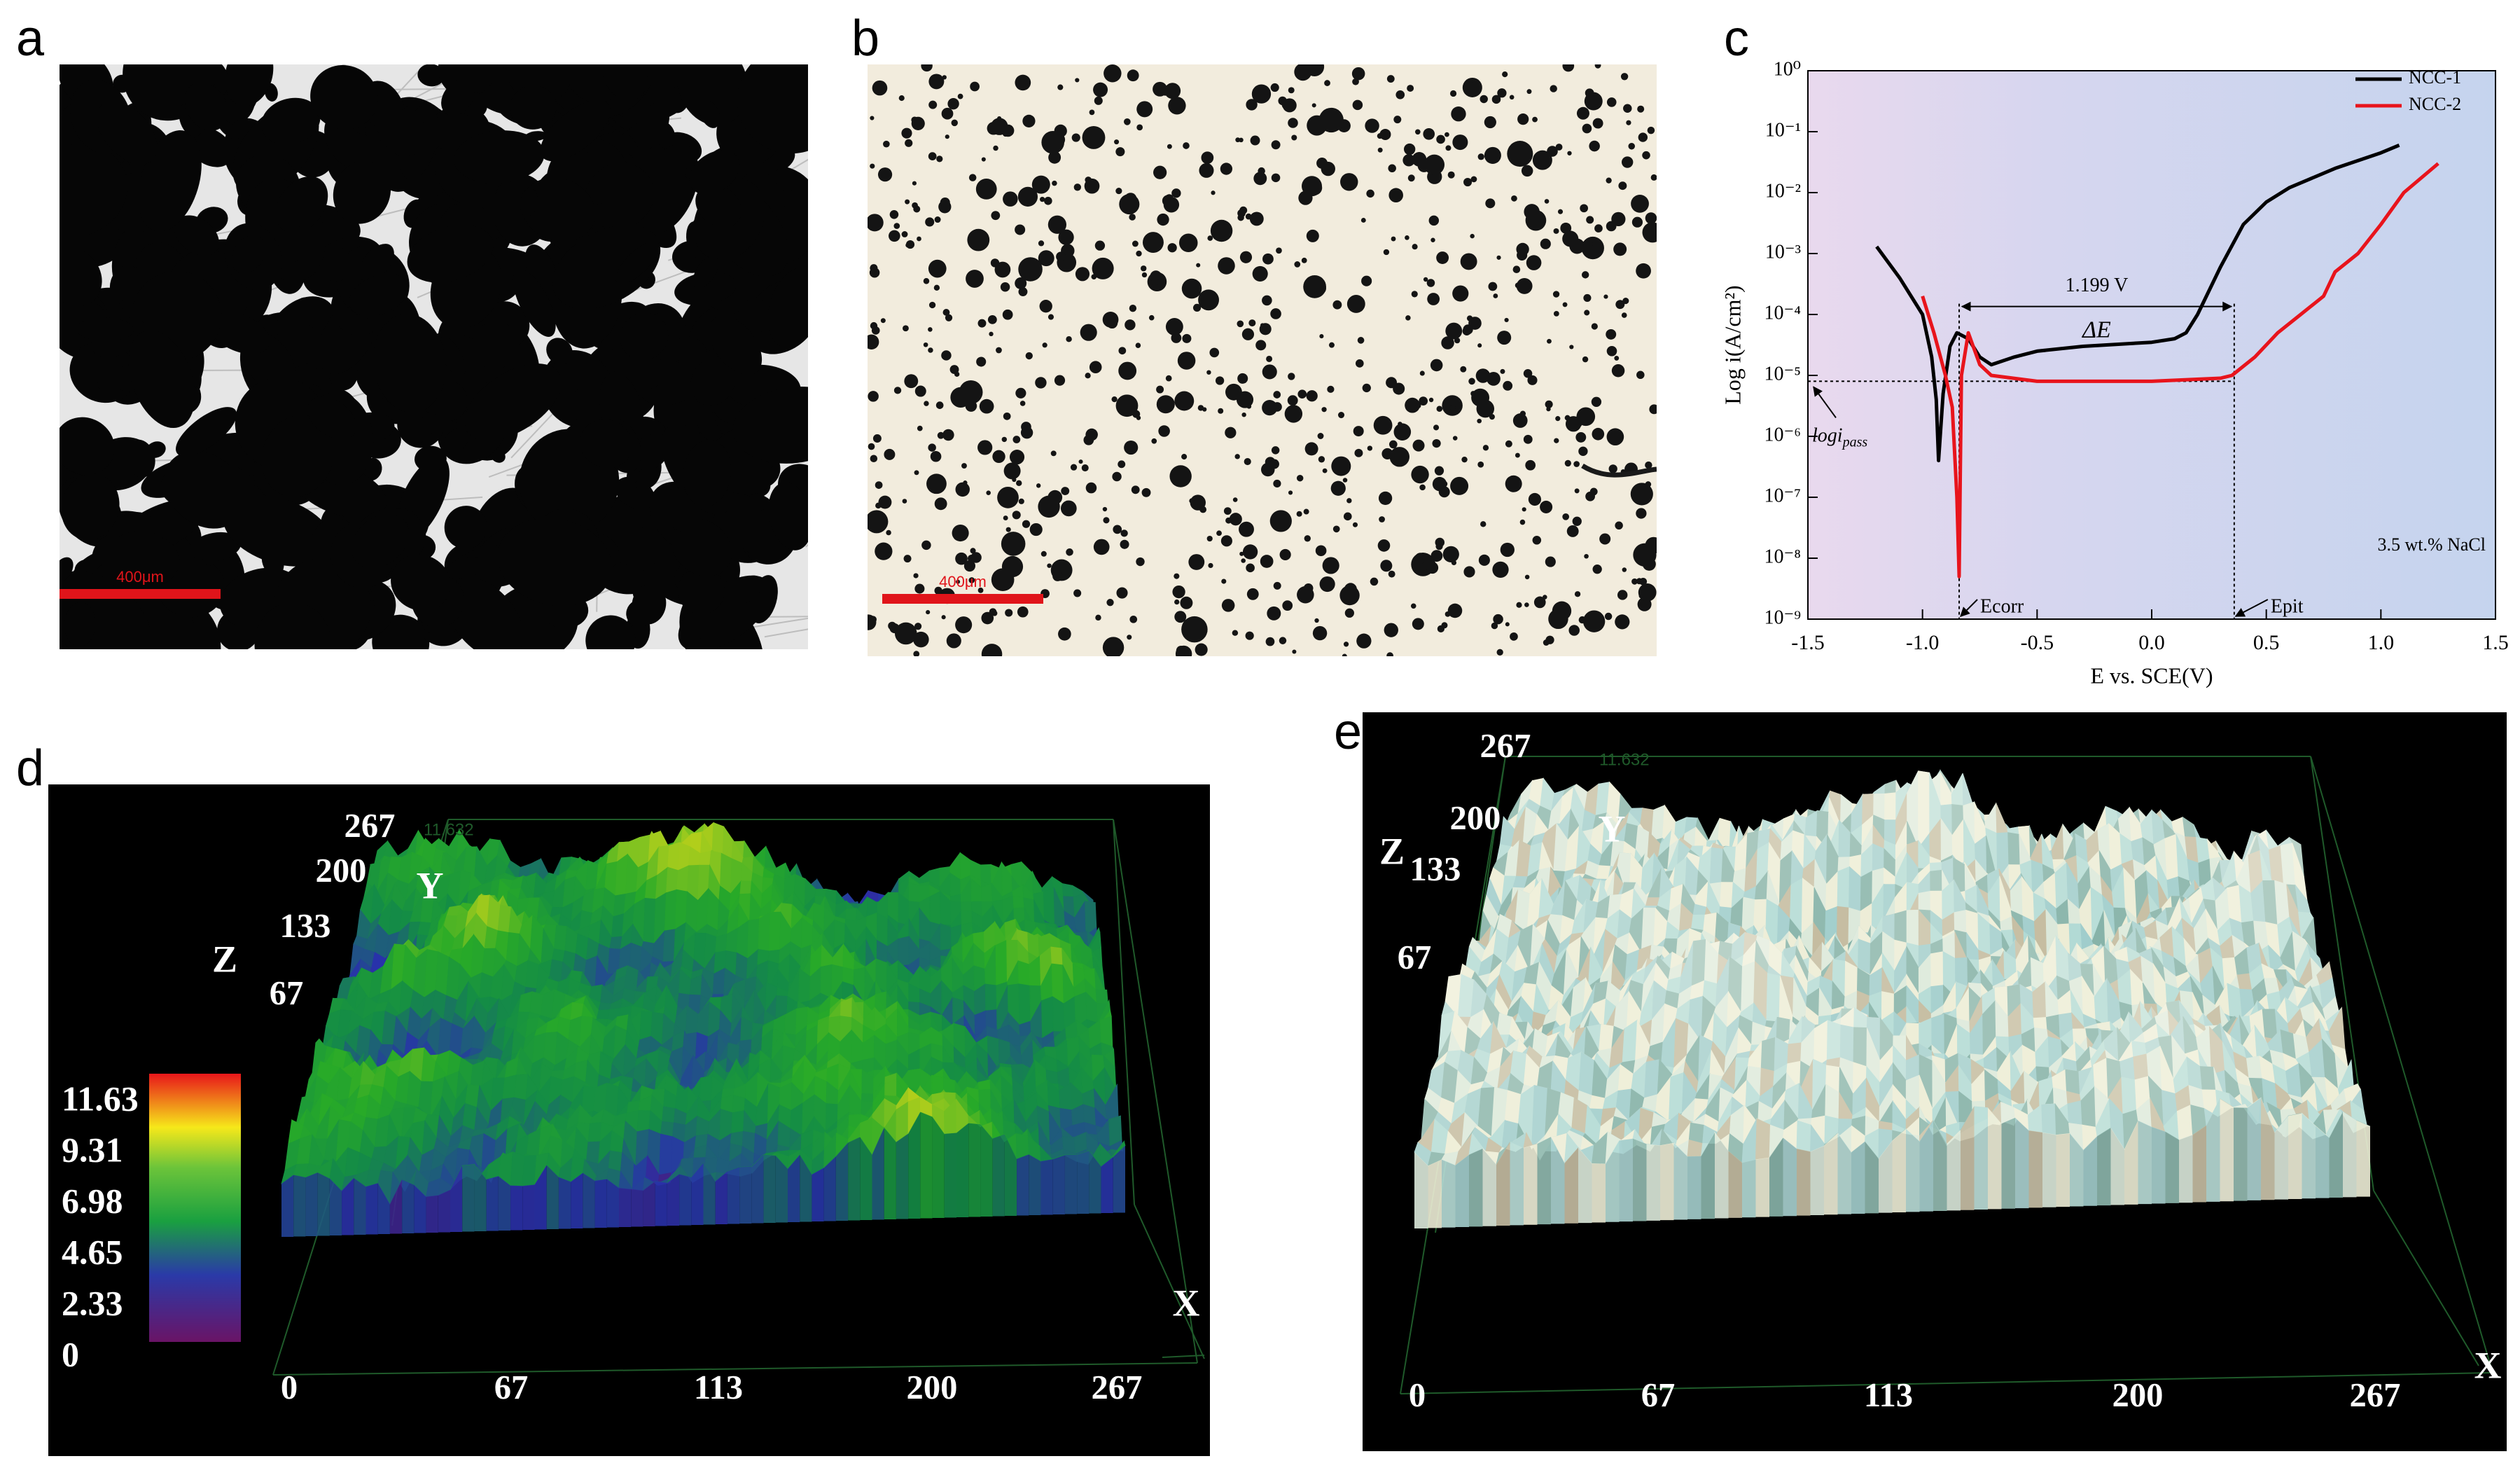 This screenshot has width=2520, height=1475. What do you see at coordinates (2002, 606) in the screenshot?
I see `ecorr-label: Ecorr` at bounding box center [2002, 606].